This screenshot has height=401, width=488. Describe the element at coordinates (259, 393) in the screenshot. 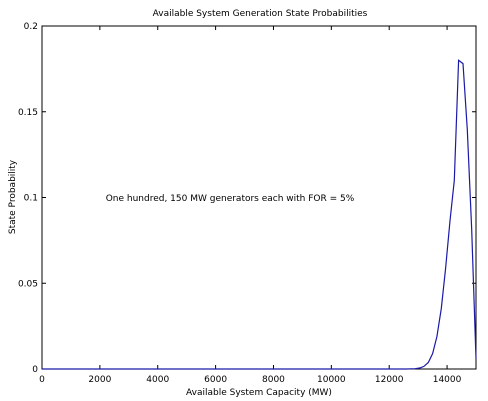

I see `x-axis-label: Available System Capacity (MW)` at that location.